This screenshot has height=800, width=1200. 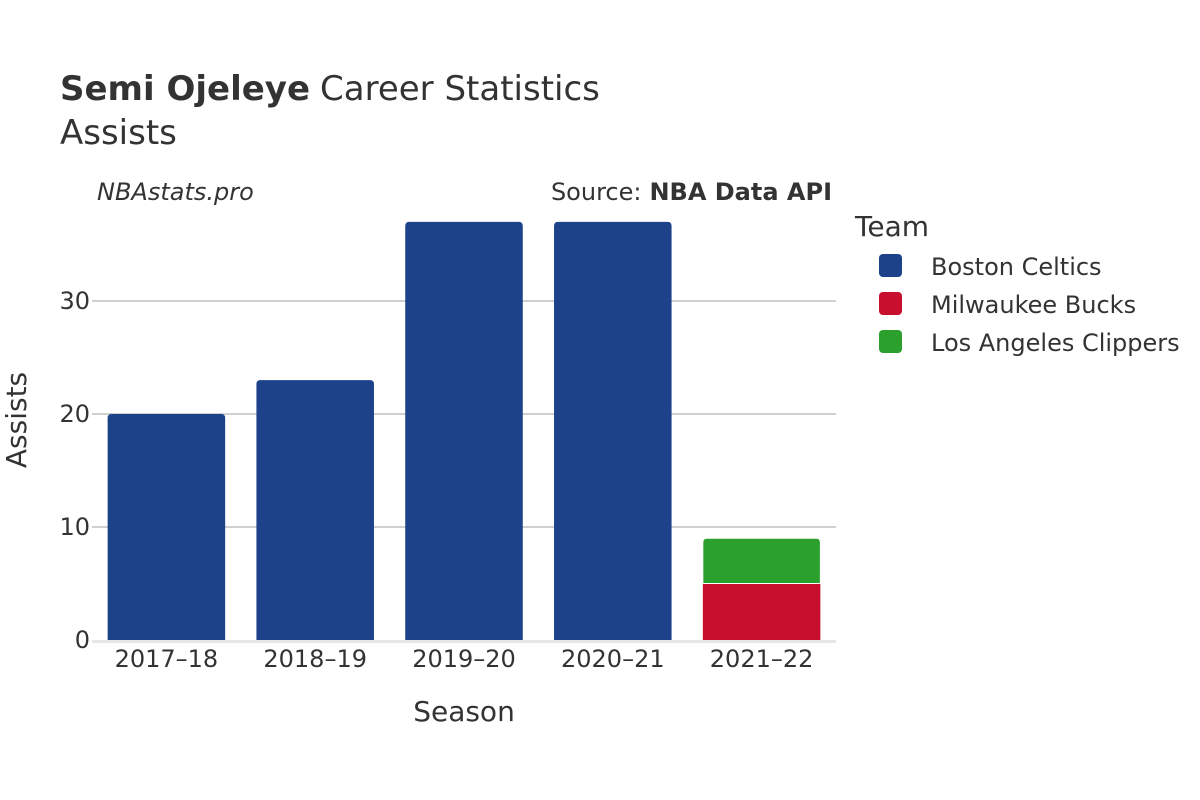 I want to click on x-axis-title: Season, so click(x=464, y=711).